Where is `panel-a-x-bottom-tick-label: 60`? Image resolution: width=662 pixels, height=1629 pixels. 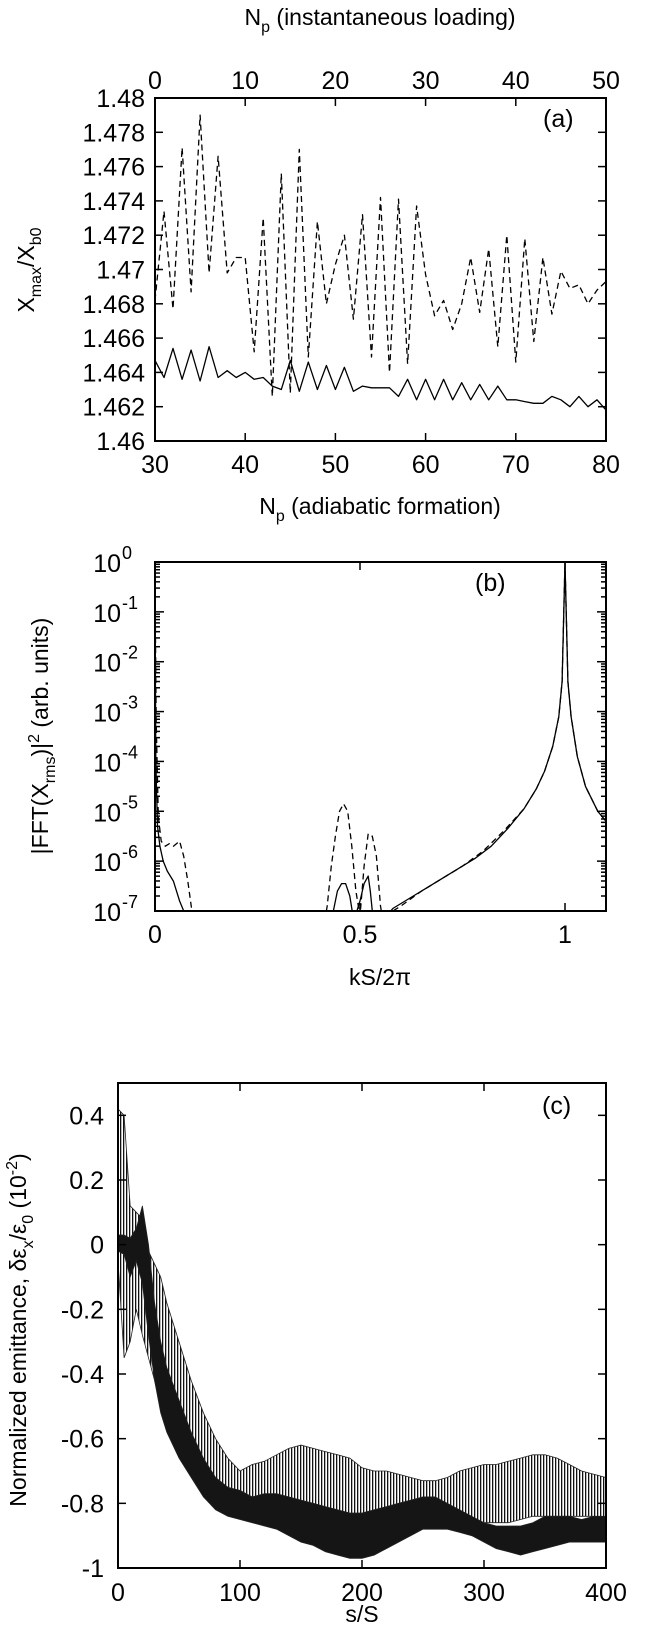
panel-a-x-bottom-tick-label: 60 is located at coordinates (426, 465).